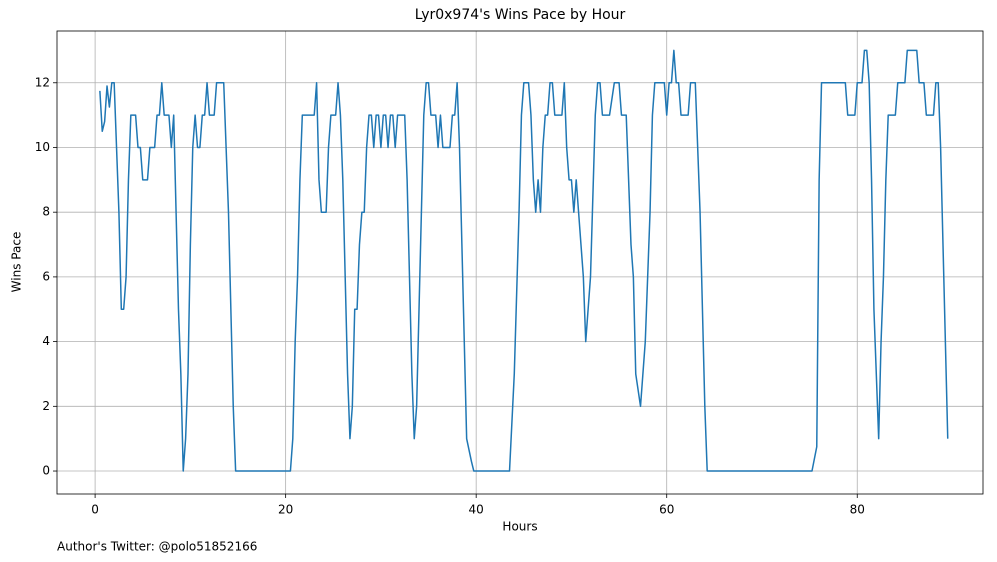 The width and height of the screenshot is (997, 562). What do you see at coordinates (46, 406) in the screenshot?
I see `y-tick-label: 2` at bounding box center [46, 406].